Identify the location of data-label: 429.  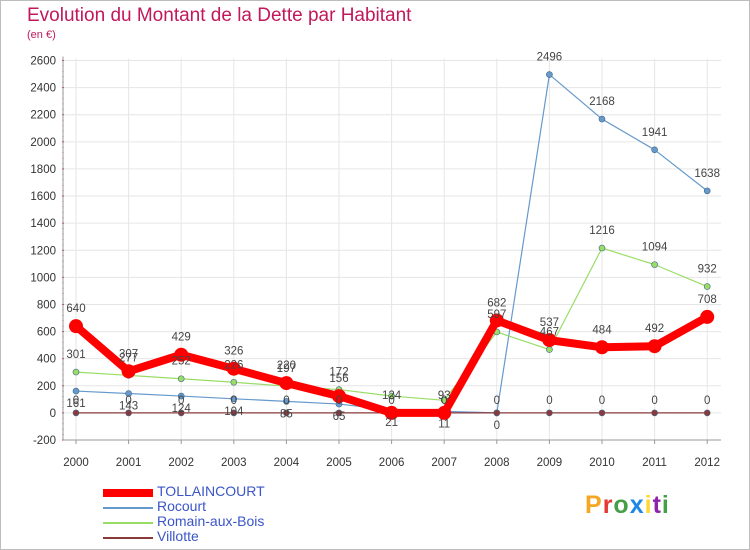
(181, 338).